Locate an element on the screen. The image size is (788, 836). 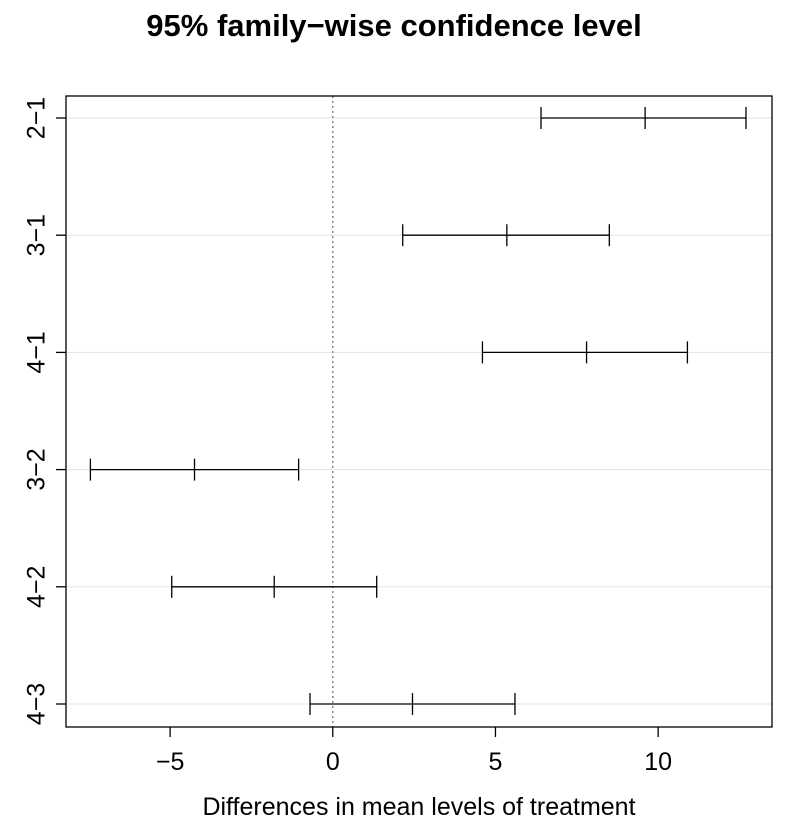
chart-title: 95% family−wise confidence level is located at coordinates (394, 25).